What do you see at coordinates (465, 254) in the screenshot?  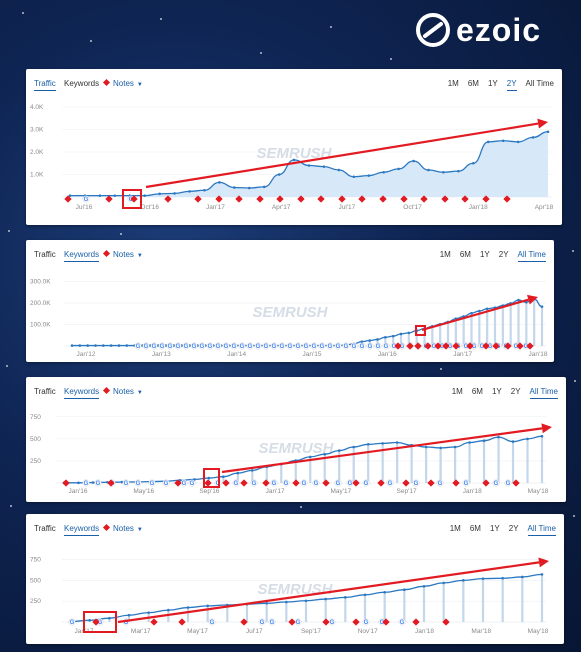 I see `range-6m: 6M` at bounding box center [465, 254].